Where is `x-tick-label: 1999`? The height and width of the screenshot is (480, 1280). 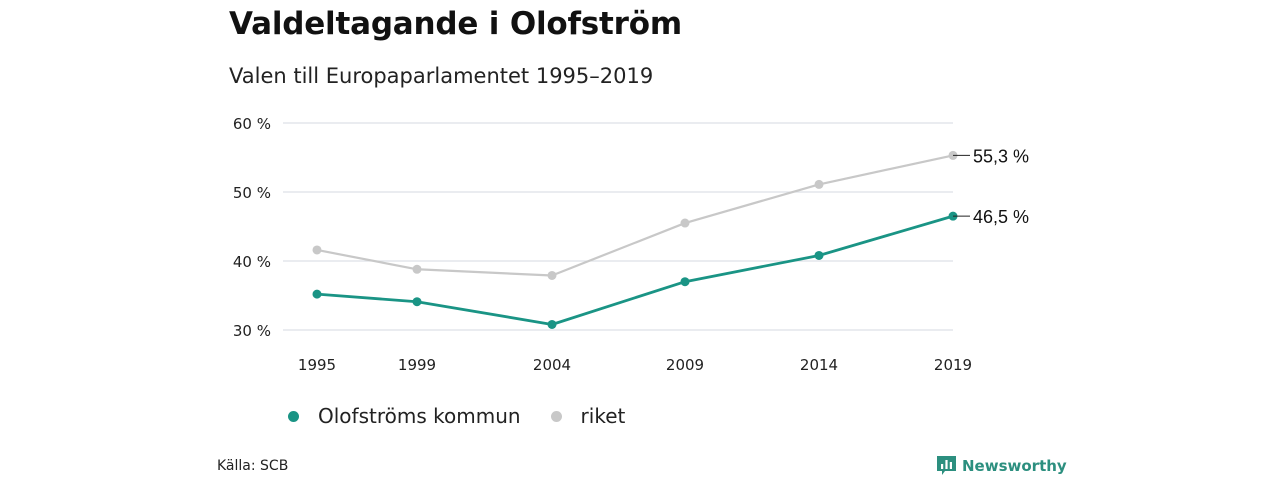 x-tick-label: 1999 is located at coordinates (417, 365).